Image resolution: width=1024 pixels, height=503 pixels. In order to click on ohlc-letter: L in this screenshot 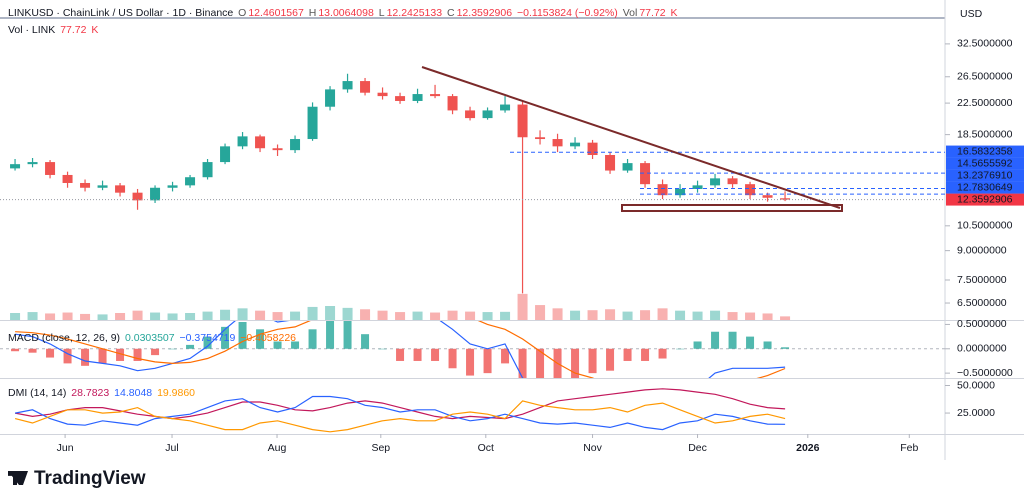, I will do `click(381, 13)`.